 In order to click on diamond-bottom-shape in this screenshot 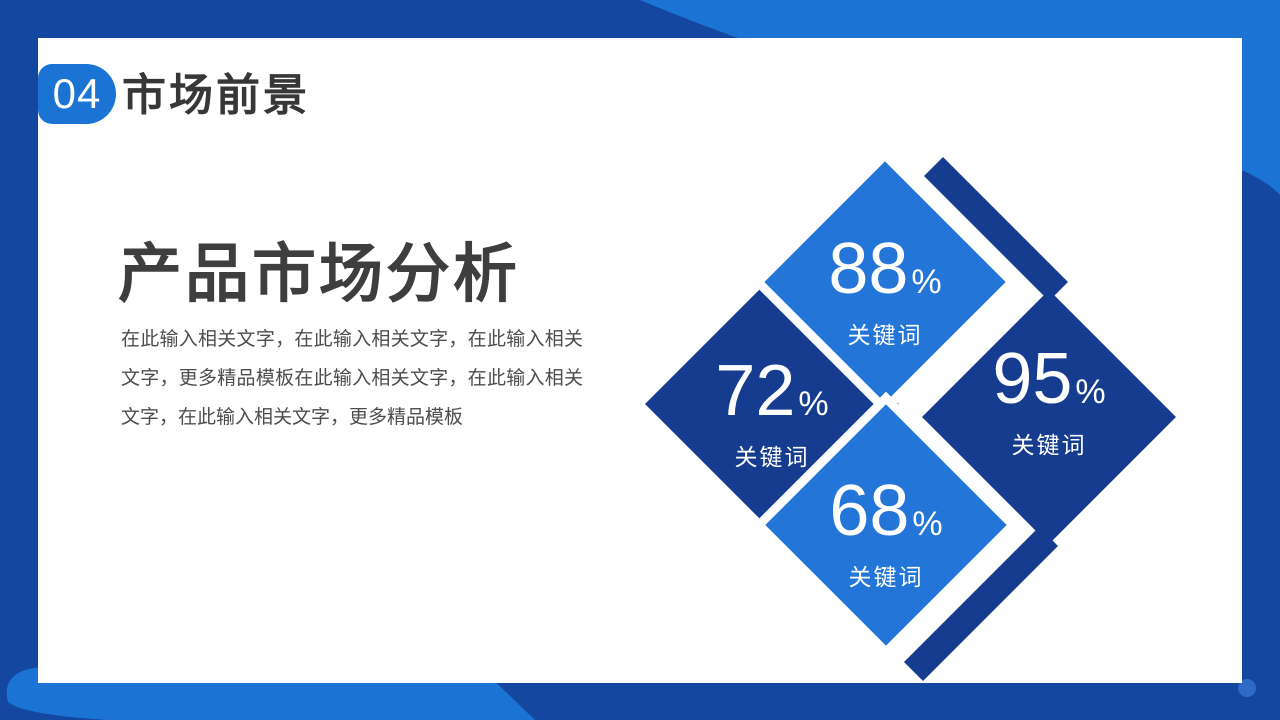, I will do `click(886, 525)`.